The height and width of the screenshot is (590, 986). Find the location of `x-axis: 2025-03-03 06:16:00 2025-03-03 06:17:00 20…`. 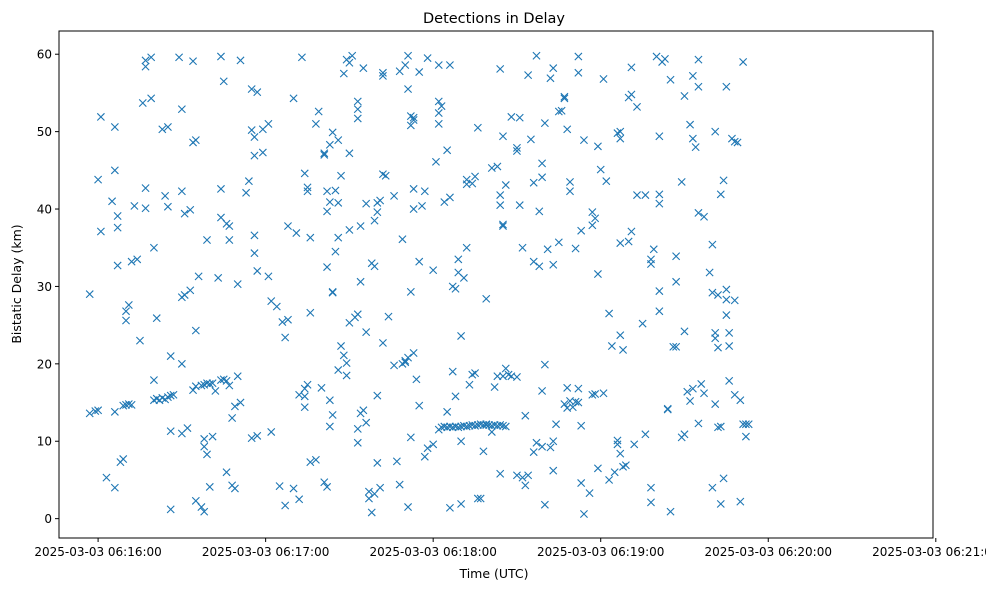

x-axis: 2025-03-03 06:16:00 2025-03-03 06:17:00 20… is located at coordinates (510, 548).